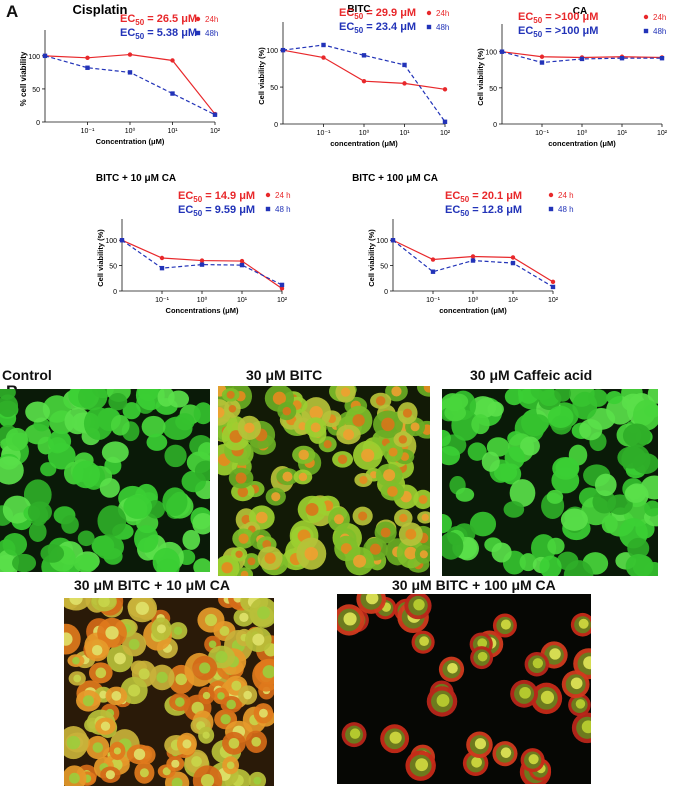 This screenshot has height=787, width=685. I want to click on ec50-48h: EC50 = 9.59 μM, so click(216, 211).